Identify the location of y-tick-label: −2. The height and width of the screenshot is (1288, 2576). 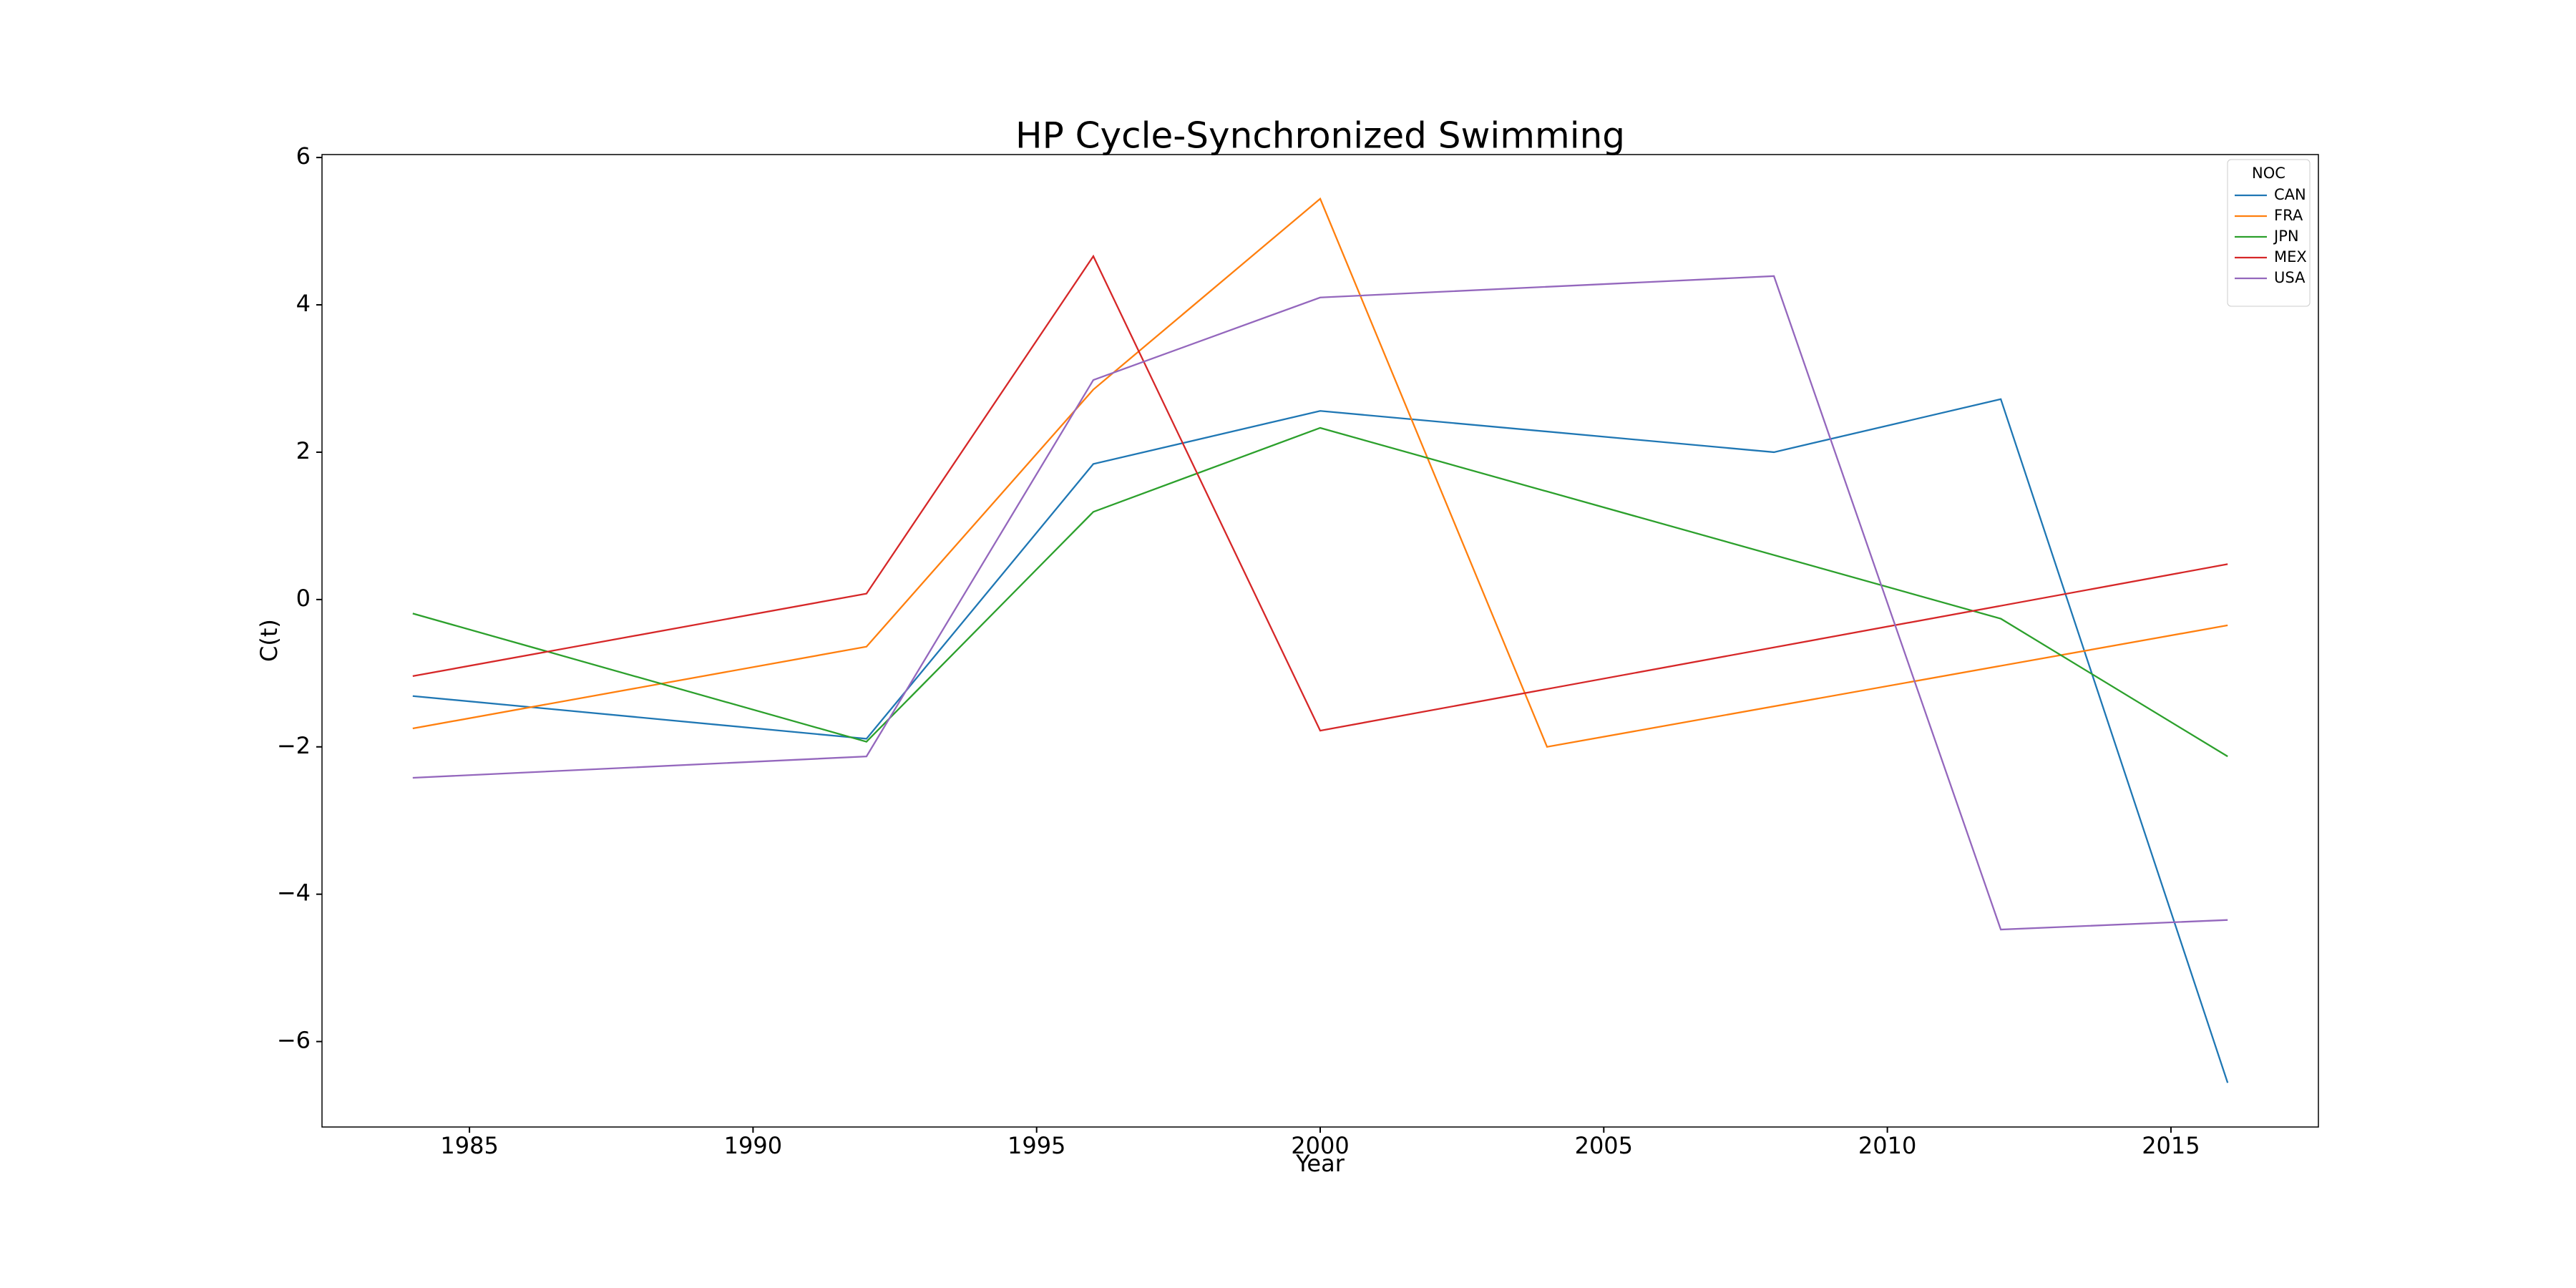
(294, 745).